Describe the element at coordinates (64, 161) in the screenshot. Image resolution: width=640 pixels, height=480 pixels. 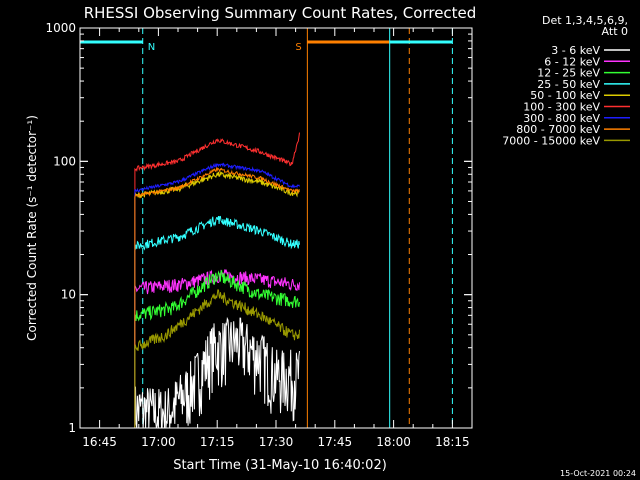
I see `y-tick-label: 100` at that location.